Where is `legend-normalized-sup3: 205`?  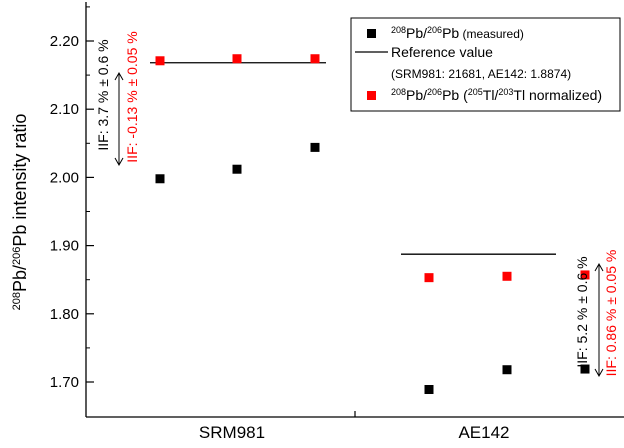
legend-normalized-sup3: 205 is located at coordinates (475, 92).